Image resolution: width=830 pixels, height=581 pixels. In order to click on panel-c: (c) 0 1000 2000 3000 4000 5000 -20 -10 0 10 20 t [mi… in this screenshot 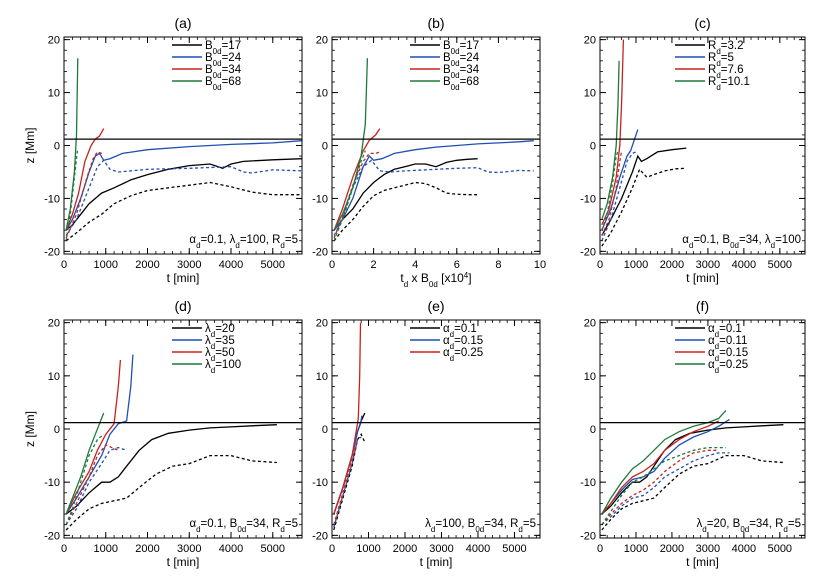, I will do `click(693, 150)`.